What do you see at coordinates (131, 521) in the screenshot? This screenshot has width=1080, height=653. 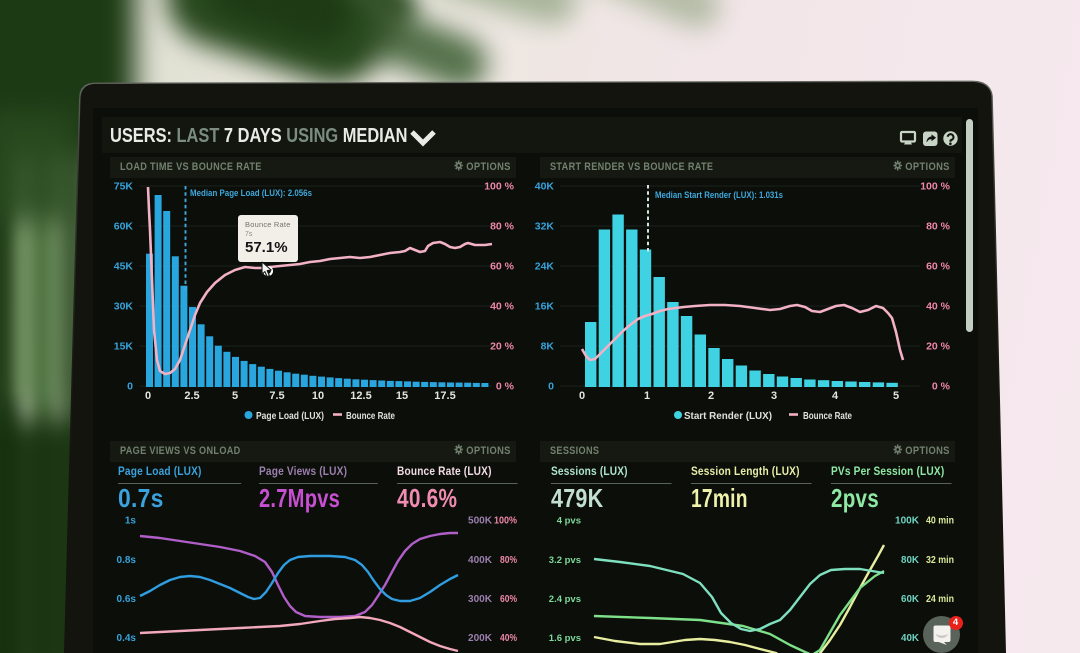 I see `svg-text: 1s` at bounding box center [131, 521].